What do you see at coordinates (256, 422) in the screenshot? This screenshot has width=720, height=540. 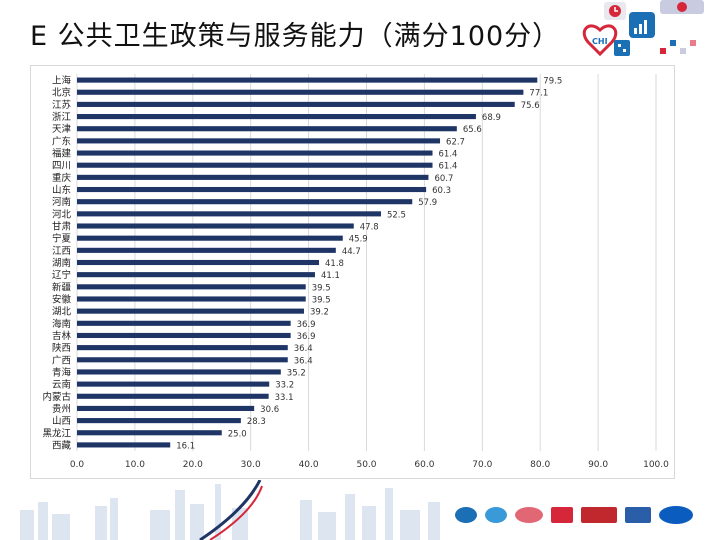 I see `data-label: 28.3` at bounding box center [256, 422].